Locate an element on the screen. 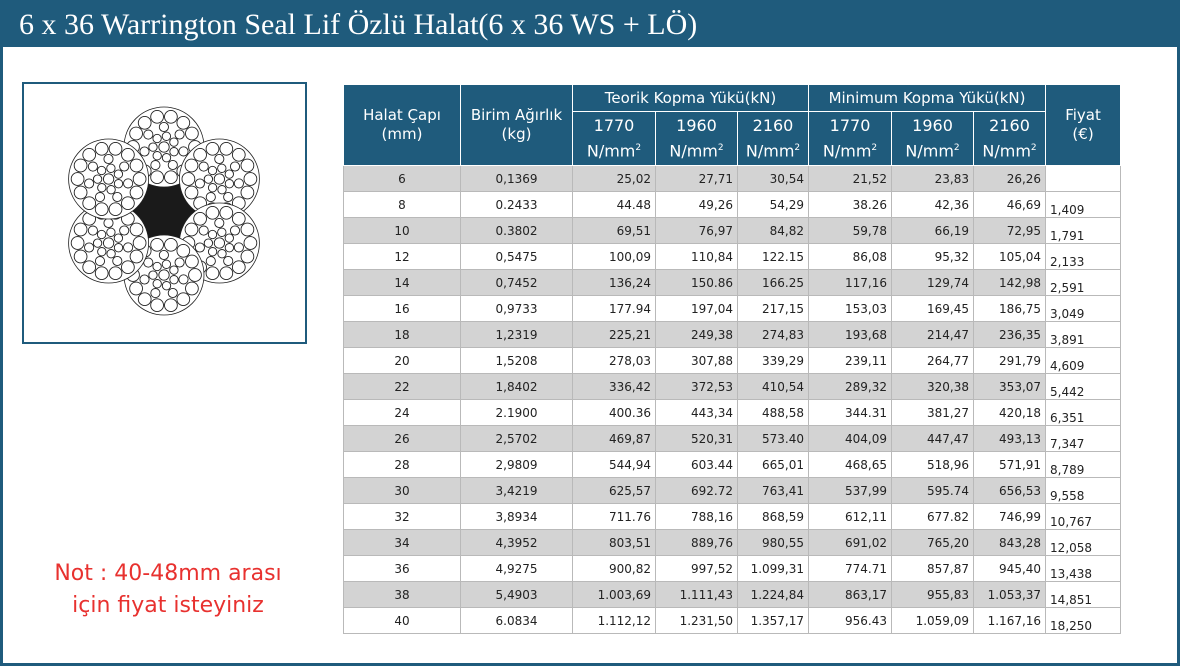 This screenshot has height=668, width=1180. diameter-cell: 24 is located at coordinates (402, 412).